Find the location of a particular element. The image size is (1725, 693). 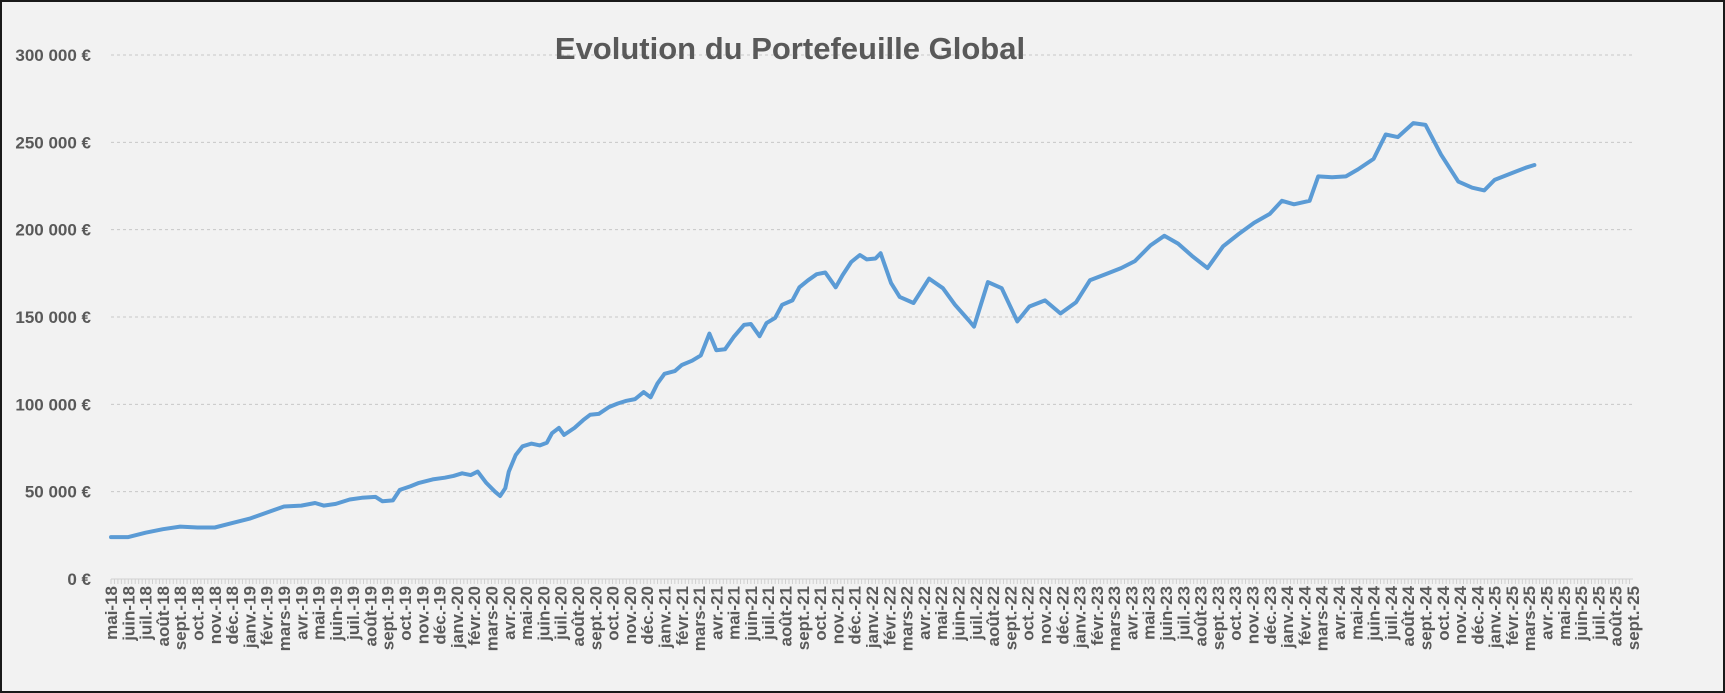

x-tick-label: juil.-18 is located at coordinates (146, 613).